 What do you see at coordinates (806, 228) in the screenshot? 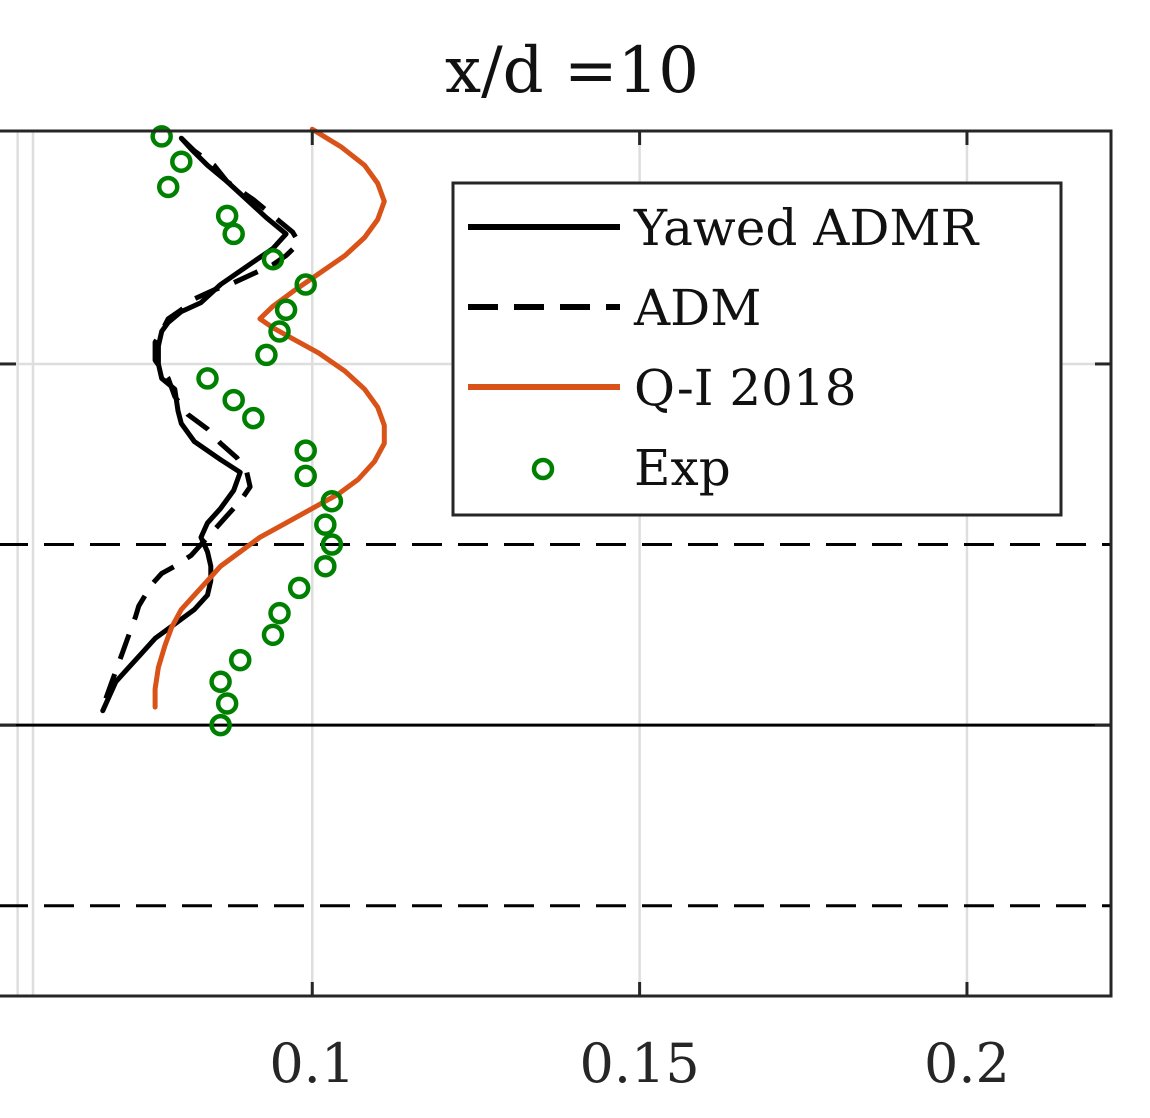
I see `legend-label-0: Yawed ADMR` at bounding box center [806, 228].